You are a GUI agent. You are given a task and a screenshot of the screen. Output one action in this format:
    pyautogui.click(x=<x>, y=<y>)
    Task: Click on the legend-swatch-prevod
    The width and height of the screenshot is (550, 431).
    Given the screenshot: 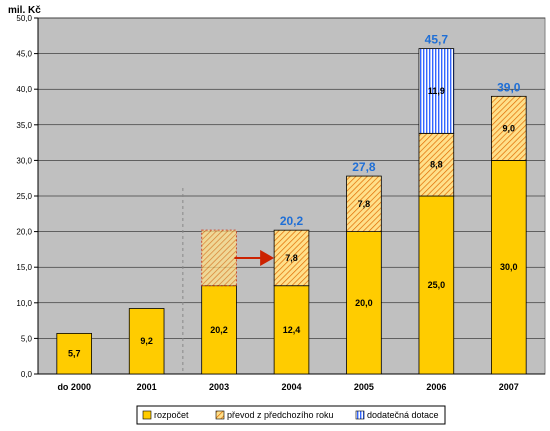 What is the action you would take?
    pyautogui.click(x=220, y=415)
    